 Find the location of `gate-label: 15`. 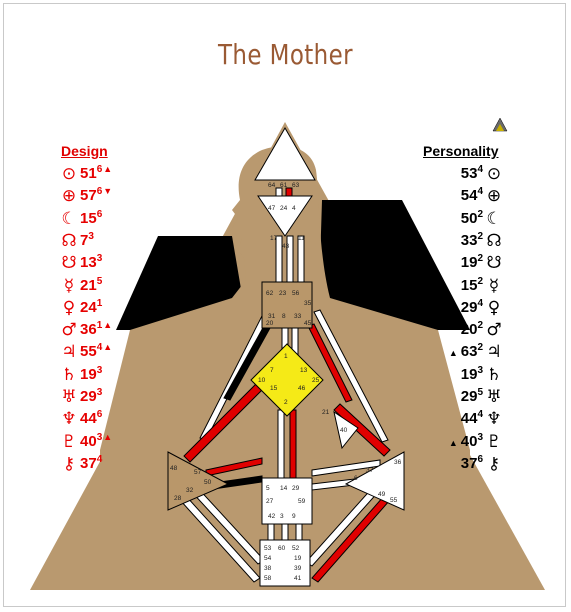

gate-label: 15 is located at coordinates (274, 388).